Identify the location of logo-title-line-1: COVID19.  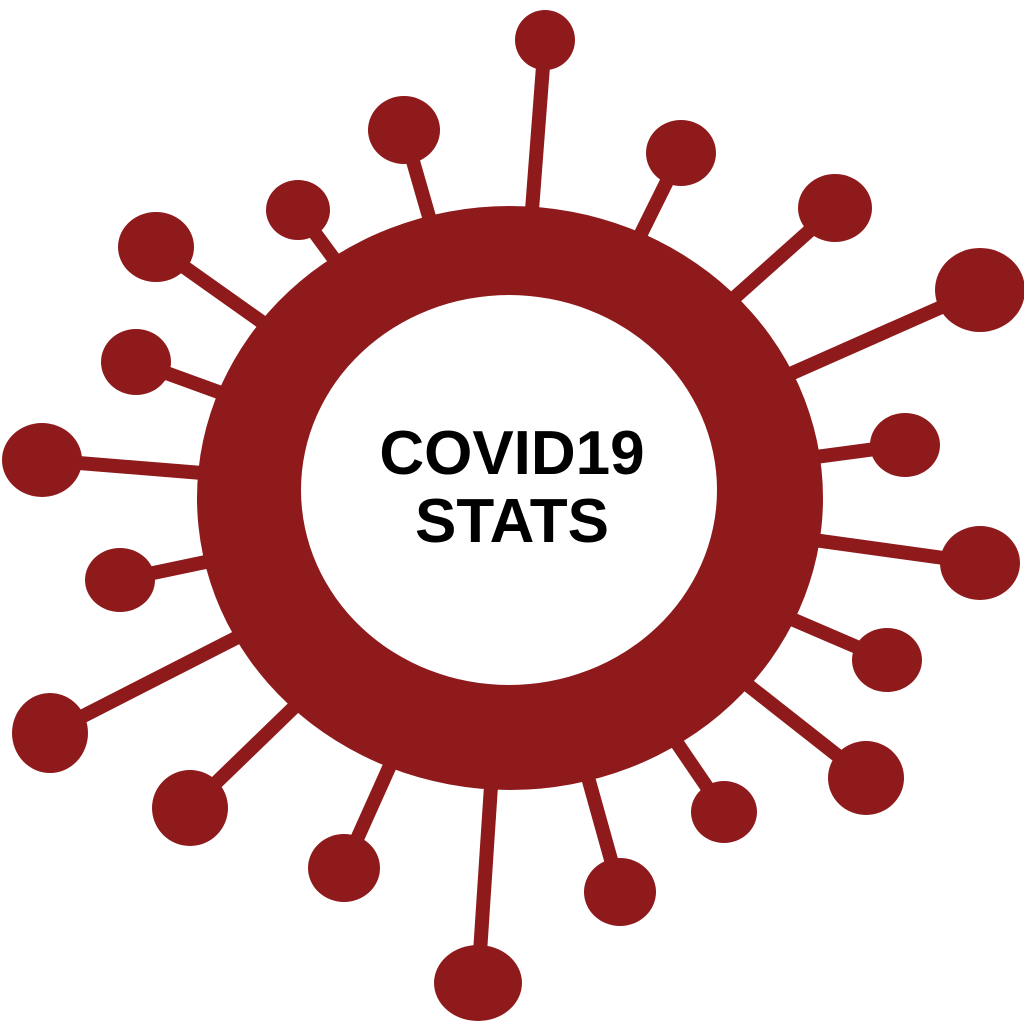
(512, 453).